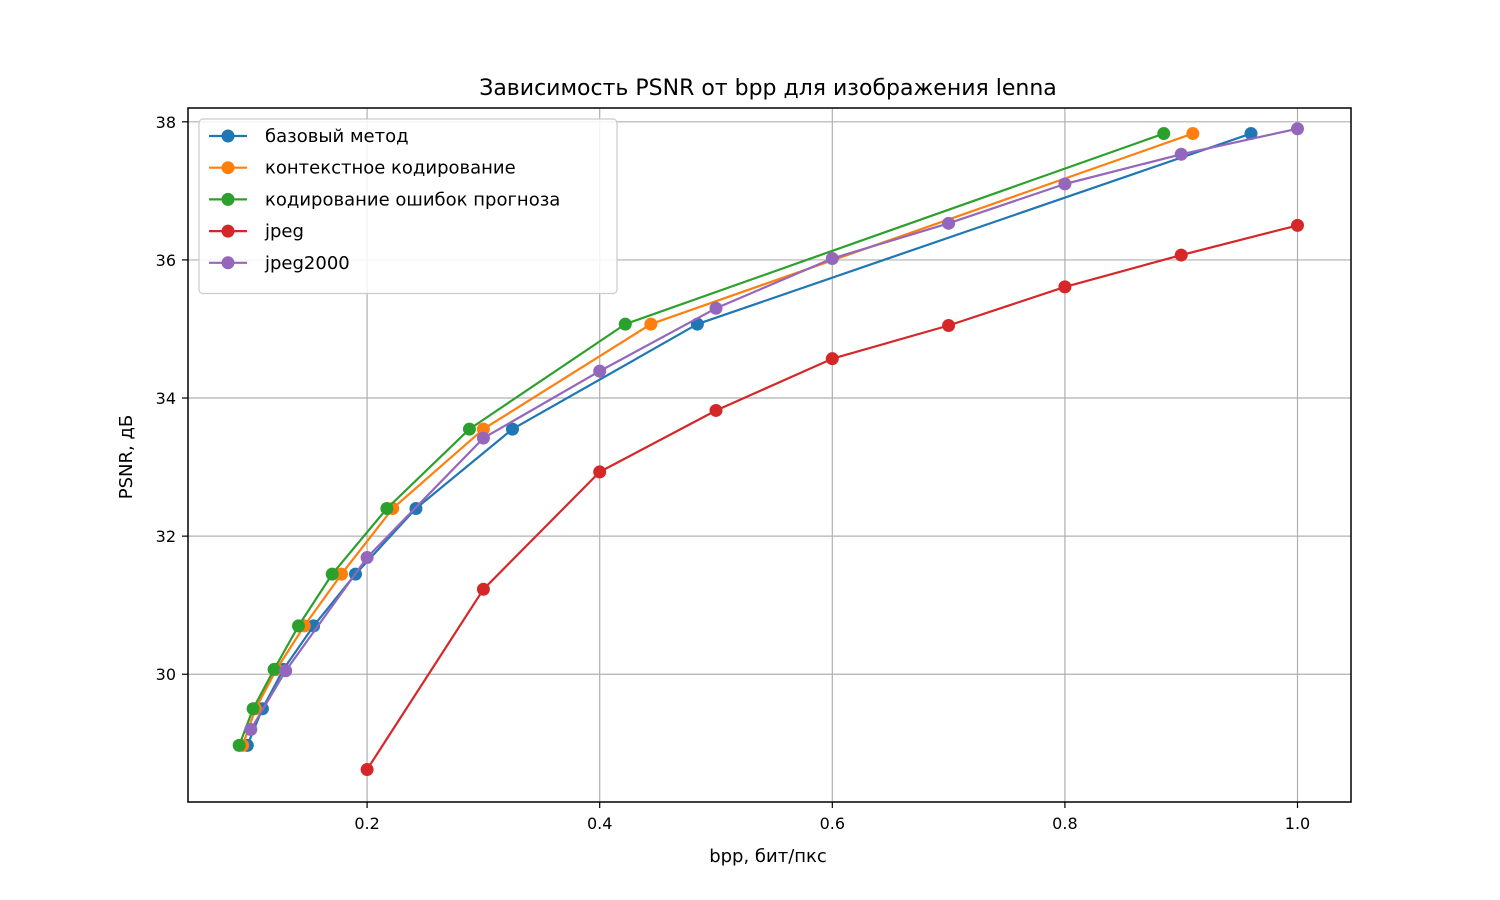  I want to click on legend-item: jpeg, so click(256, 231).